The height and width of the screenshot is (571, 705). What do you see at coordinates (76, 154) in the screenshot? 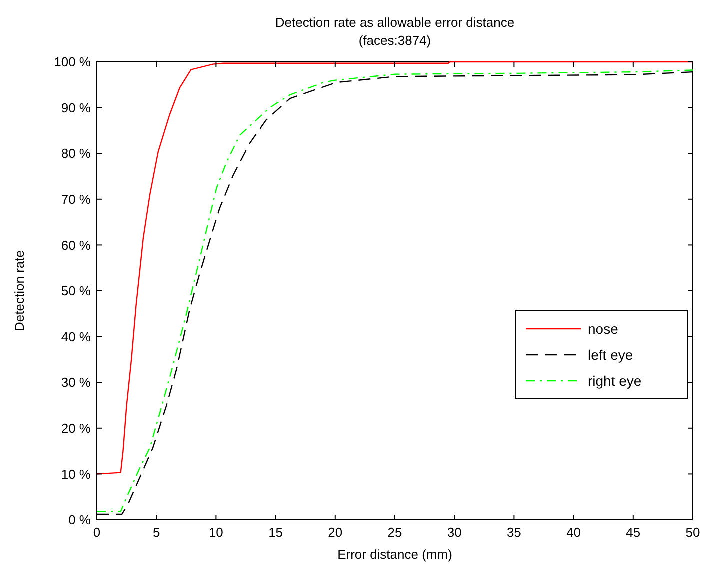
I see `y-tick-label: 80 %` at bounding box center [76, 154].